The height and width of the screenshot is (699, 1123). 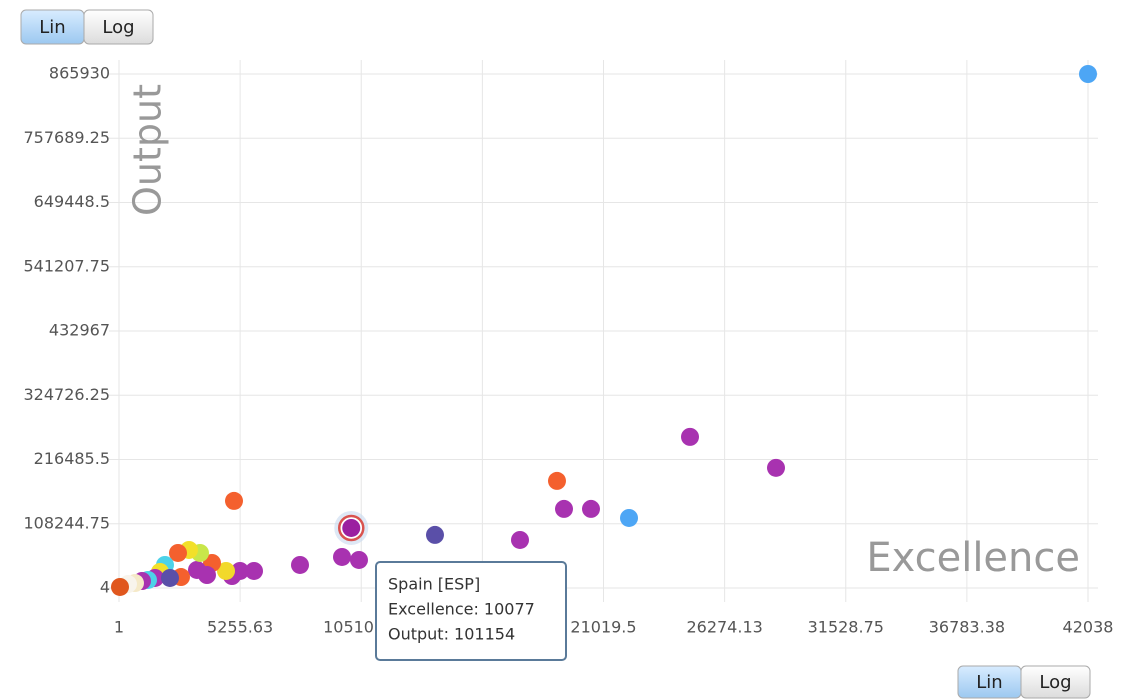 I want to click on y-tick-label: 324726.25, so click(x=66, y=394).